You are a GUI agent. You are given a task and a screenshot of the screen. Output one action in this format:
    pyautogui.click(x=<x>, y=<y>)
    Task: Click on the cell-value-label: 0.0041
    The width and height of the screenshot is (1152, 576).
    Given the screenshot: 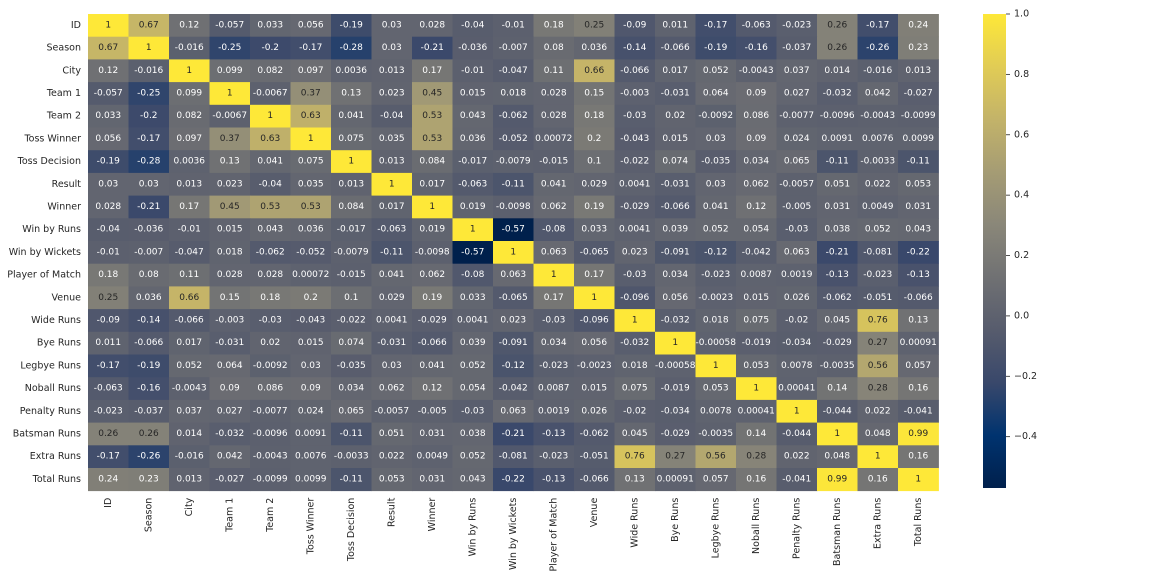 What is the action you would take?
    pyautogui.click(x=473, y=320)
    